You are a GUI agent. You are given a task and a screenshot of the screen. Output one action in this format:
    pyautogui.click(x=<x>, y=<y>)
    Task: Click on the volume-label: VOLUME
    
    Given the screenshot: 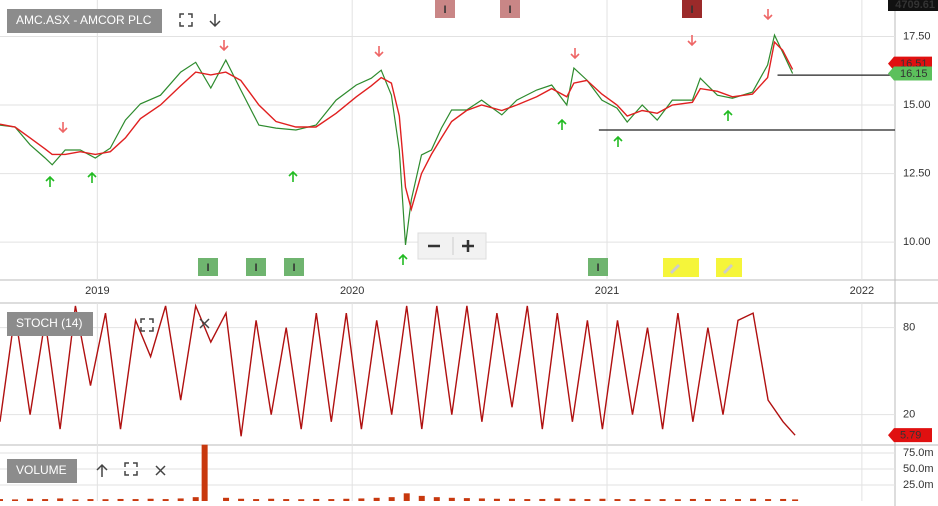 What is the action you would take?
    pyautogui.click(x=41, y=470)
    